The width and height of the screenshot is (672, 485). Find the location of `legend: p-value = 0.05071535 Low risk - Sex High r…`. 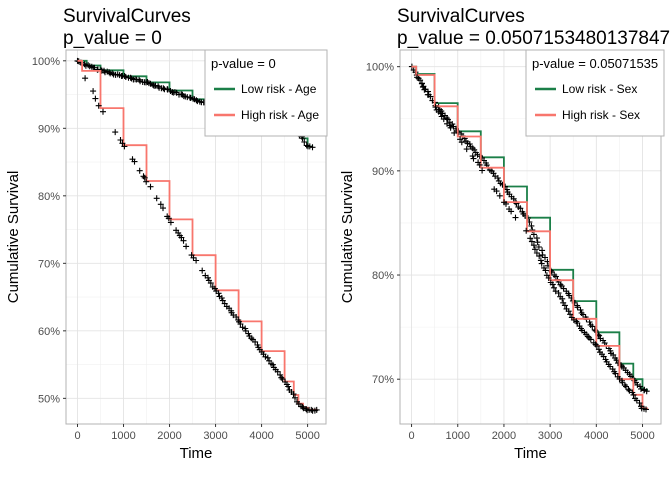

legend: p-value = 0.05071535 Low risk - Sex High r… is located at coordinates (595, 93).